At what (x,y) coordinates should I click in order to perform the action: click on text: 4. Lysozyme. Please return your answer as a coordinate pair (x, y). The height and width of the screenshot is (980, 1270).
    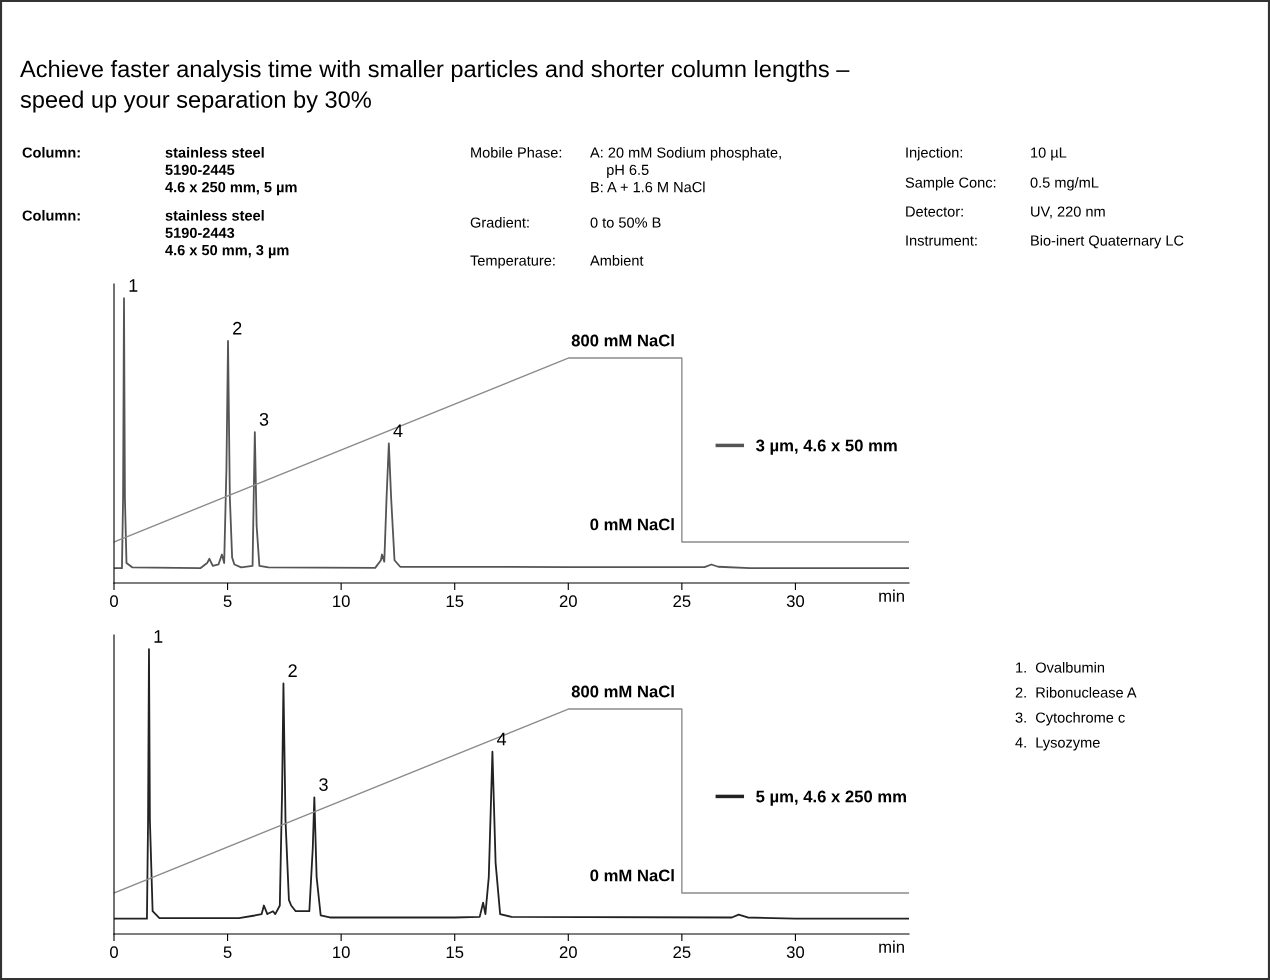
    Looking at the image, I should click on (1057, 744).